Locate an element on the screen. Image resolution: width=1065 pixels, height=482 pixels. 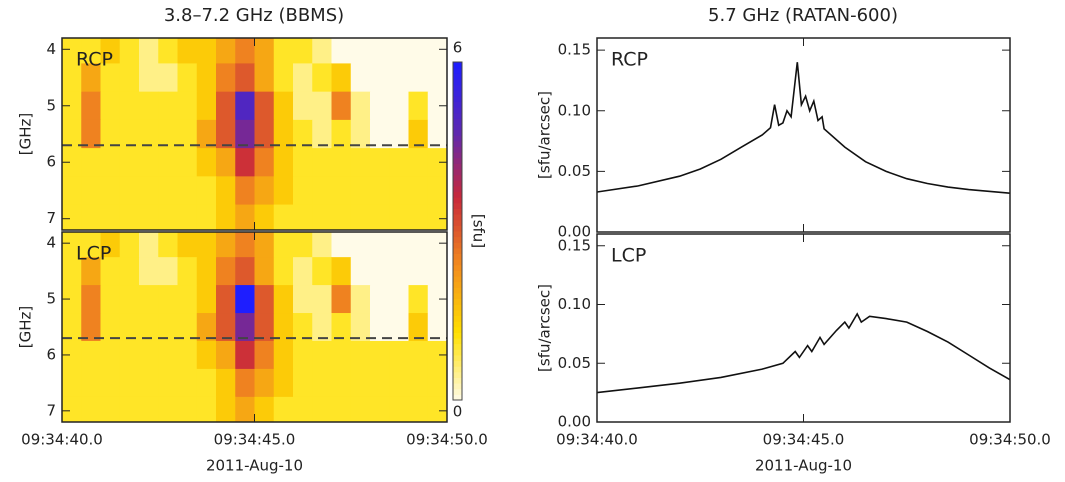
y-tick-label: 5 is located at coordinates (51, 105).